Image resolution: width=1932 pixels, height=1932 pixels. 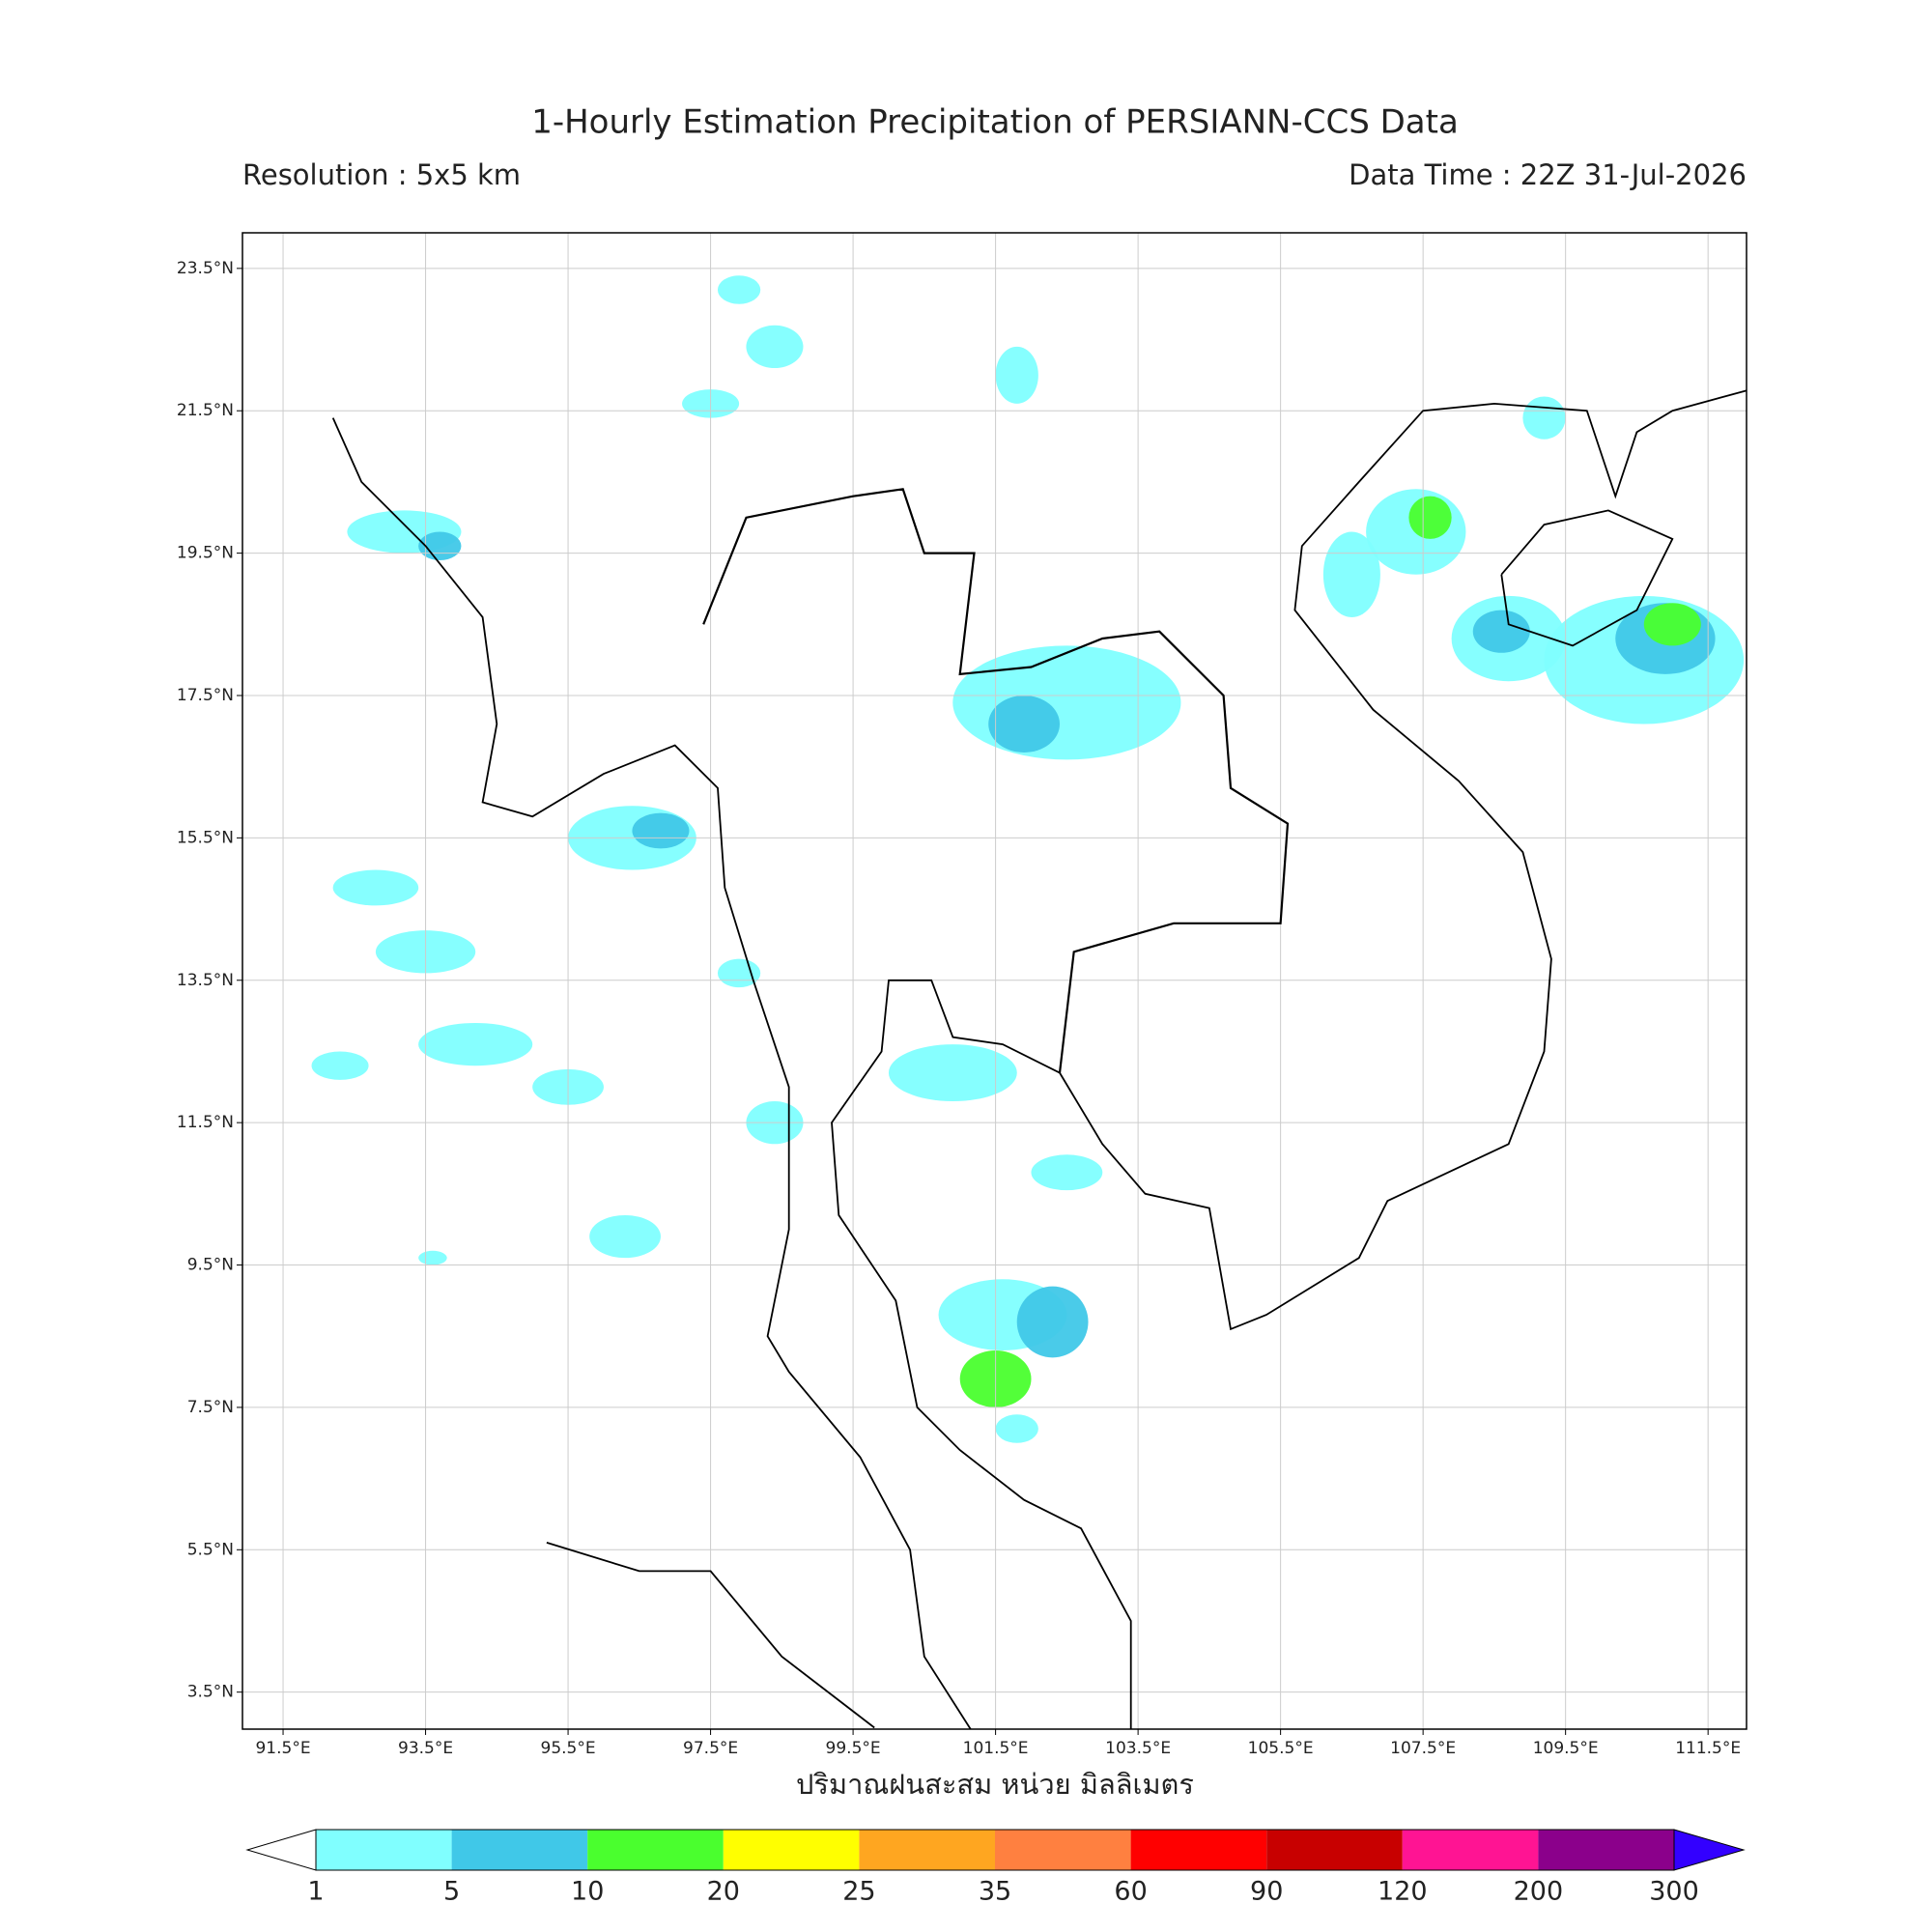 What do you see at coordinates (282, 1748) in the screenshot?
I see `x-tick-label: 91.5°E` at bounding box center [282, 1748].